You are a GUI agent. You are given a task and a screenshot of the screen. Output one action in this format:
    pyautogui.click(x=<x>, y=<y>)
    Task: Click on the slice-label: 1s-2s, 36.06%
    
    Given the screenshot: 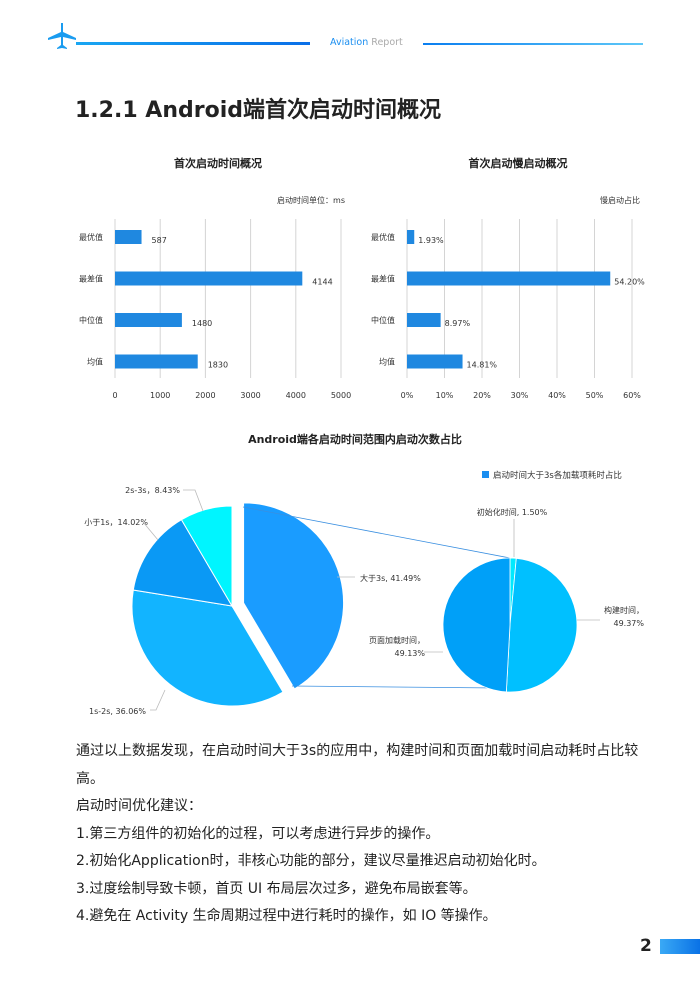 What is the action you would take?
    pyautogui.click(x=117, y=711)
    